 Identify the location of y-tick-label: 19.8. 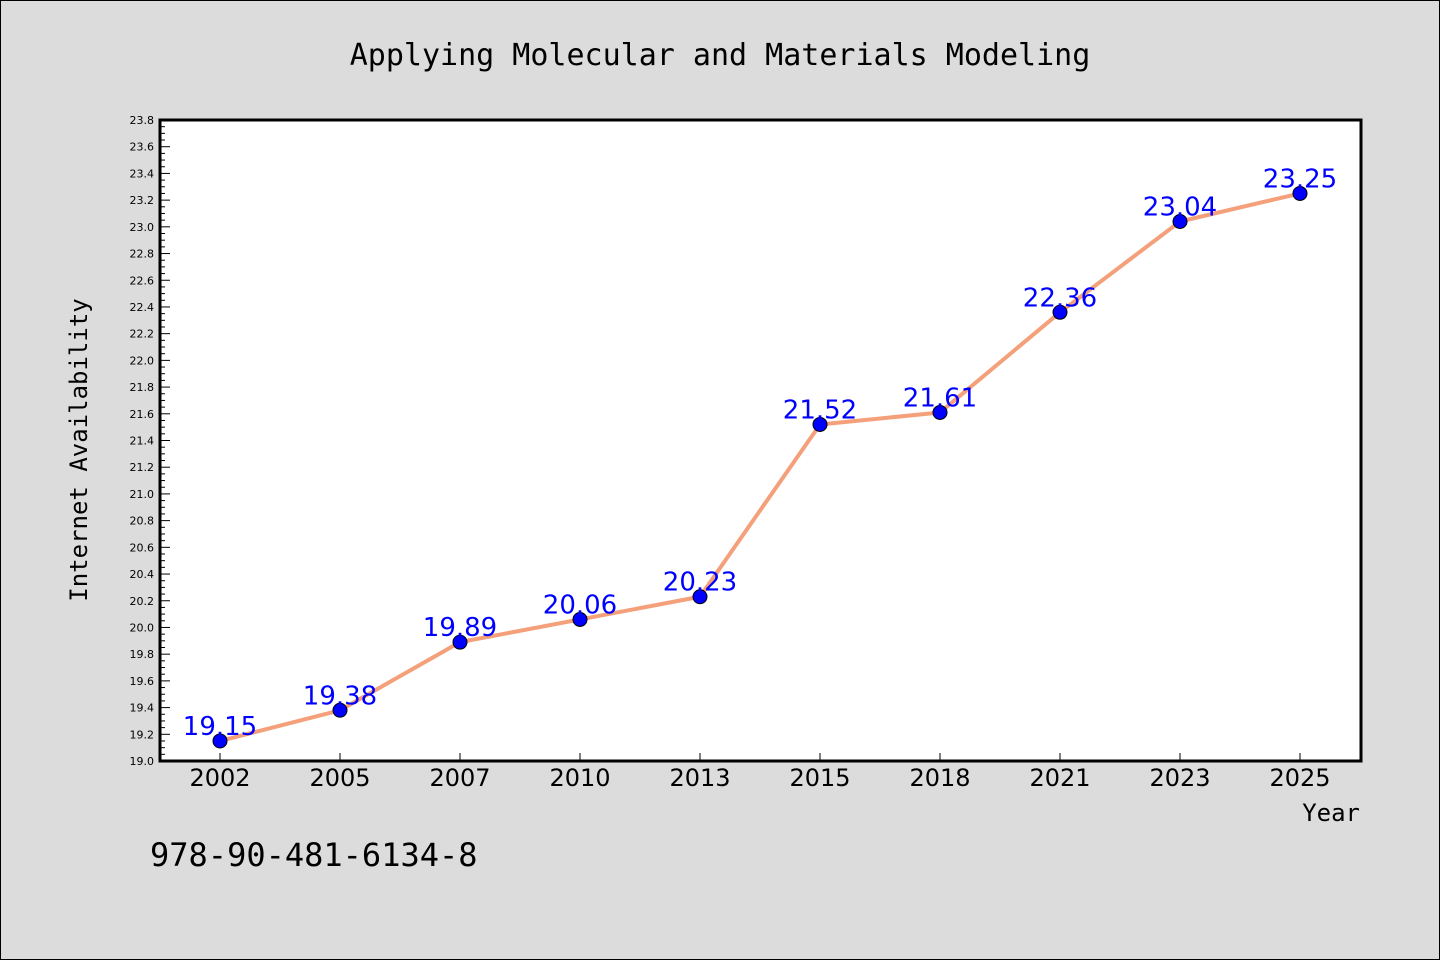
(142, 654).